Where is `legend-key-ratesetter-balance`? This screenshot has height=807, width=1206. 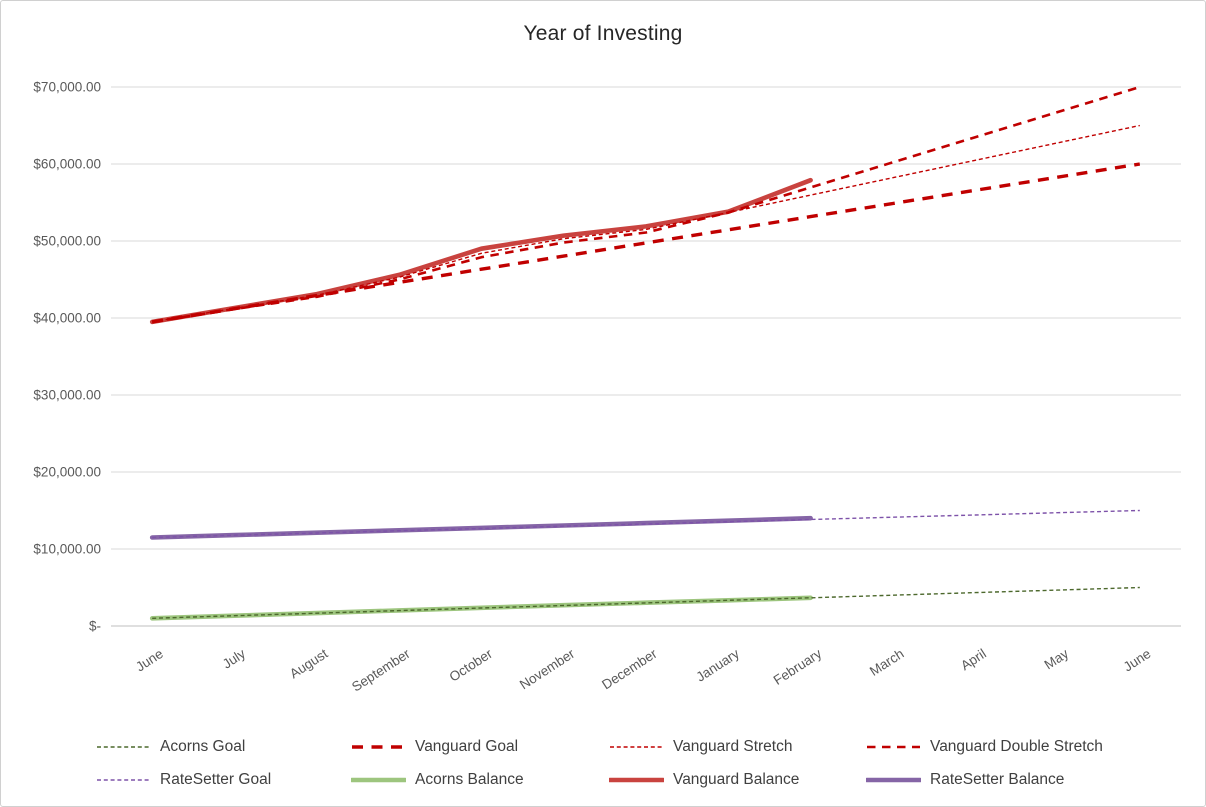 legend-key-ratesetter-balance is located at coordinates (893, 779).